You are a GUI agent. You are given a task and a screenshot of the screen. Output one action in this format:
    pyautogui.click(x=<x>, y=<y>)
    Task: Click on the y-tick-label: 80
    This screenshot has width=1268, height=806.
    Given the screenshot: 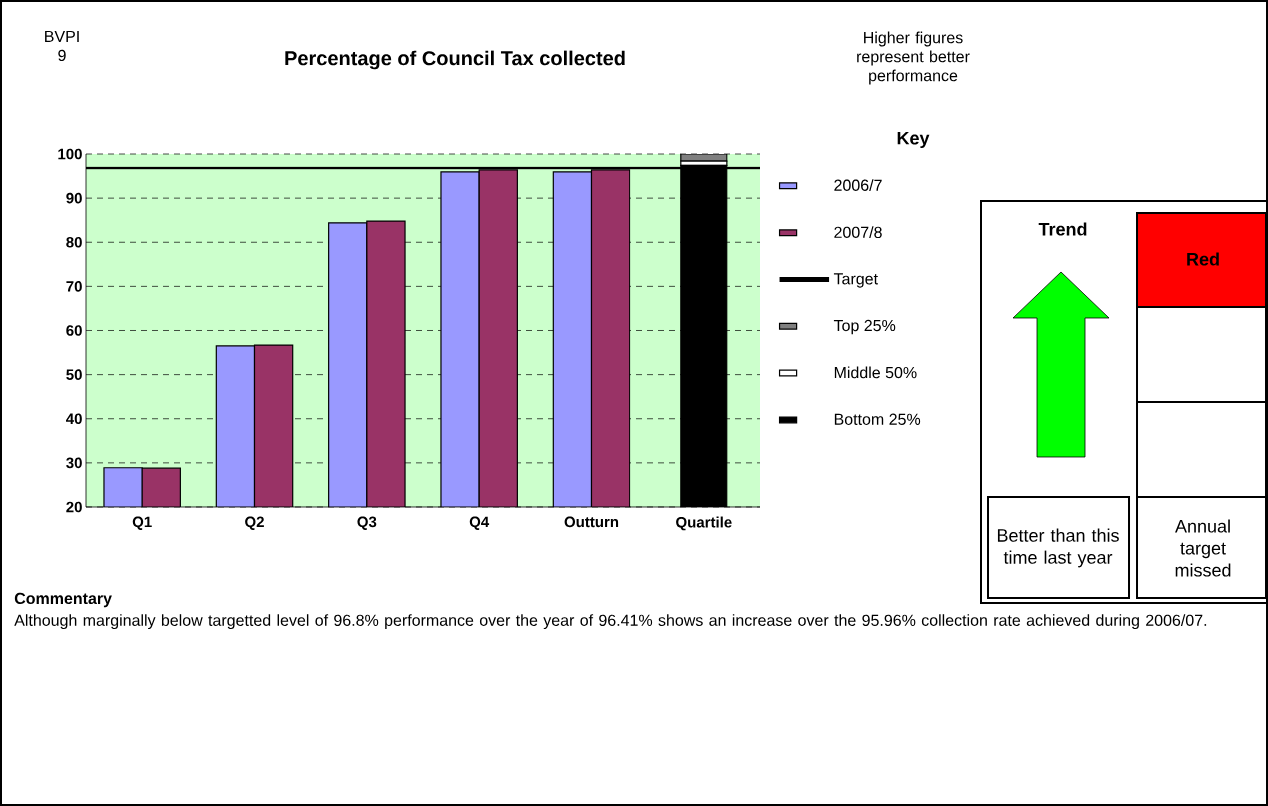 What is the action you would take?
    pyautogui.click(x=74, y=242)
    